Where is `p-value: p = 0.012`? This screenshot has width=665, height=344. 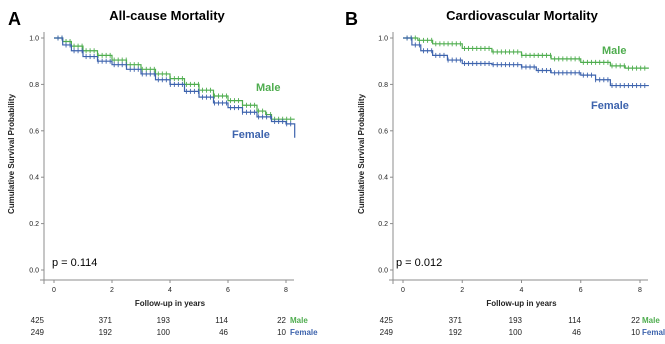
p-value: p = 0.012 is located at coordinates (419, 263).